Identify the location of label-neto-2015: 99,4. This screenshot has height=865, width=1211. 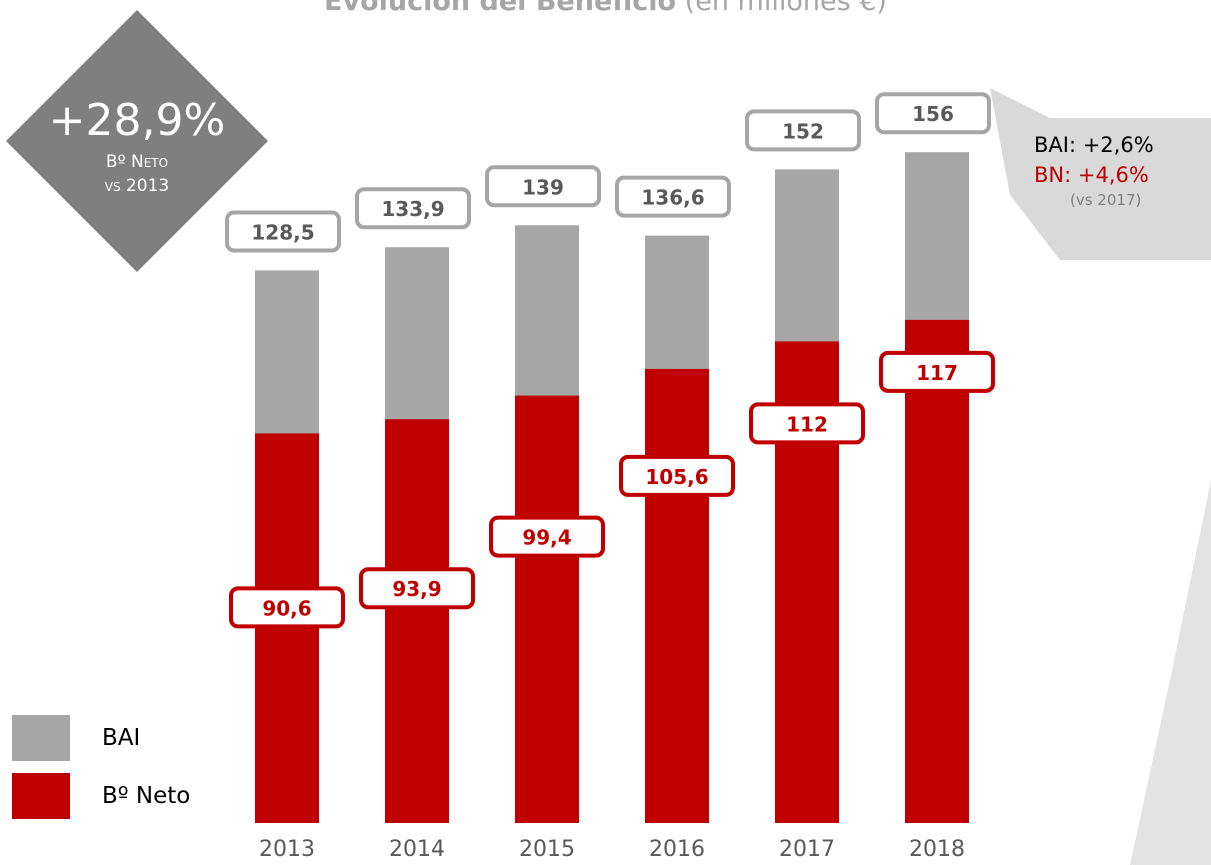
(546, 538).